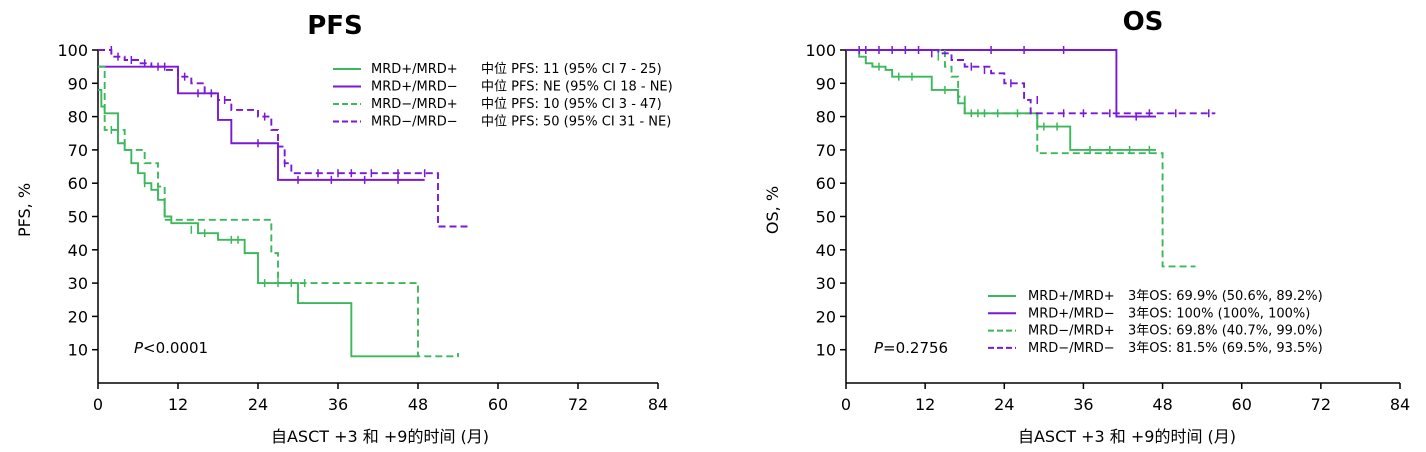  I want to click on os-series-1-line, so click(1001, 100).